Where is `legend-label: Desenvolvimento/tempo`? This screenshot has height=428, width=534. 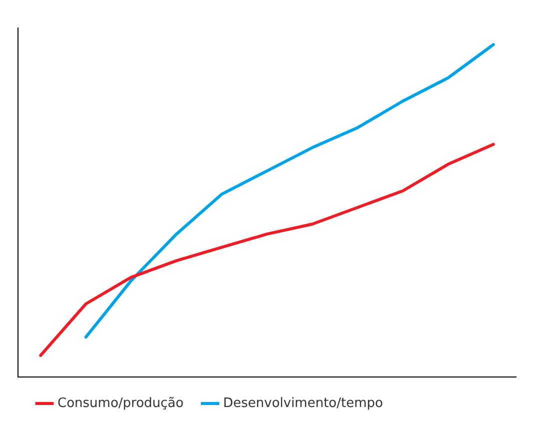 legend-label: Desenvolvimento/tempo is located at coordinates (303, 403).